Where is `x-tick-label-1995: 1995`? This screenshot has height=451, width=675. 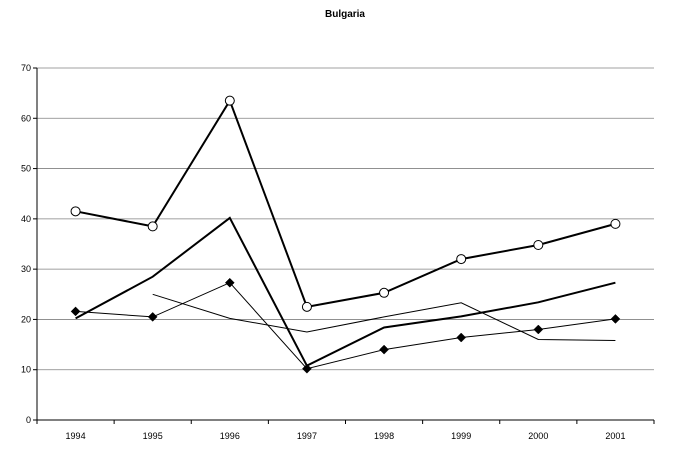 x-tick-label-1995: 1995 is located at coordinates (153, 436).